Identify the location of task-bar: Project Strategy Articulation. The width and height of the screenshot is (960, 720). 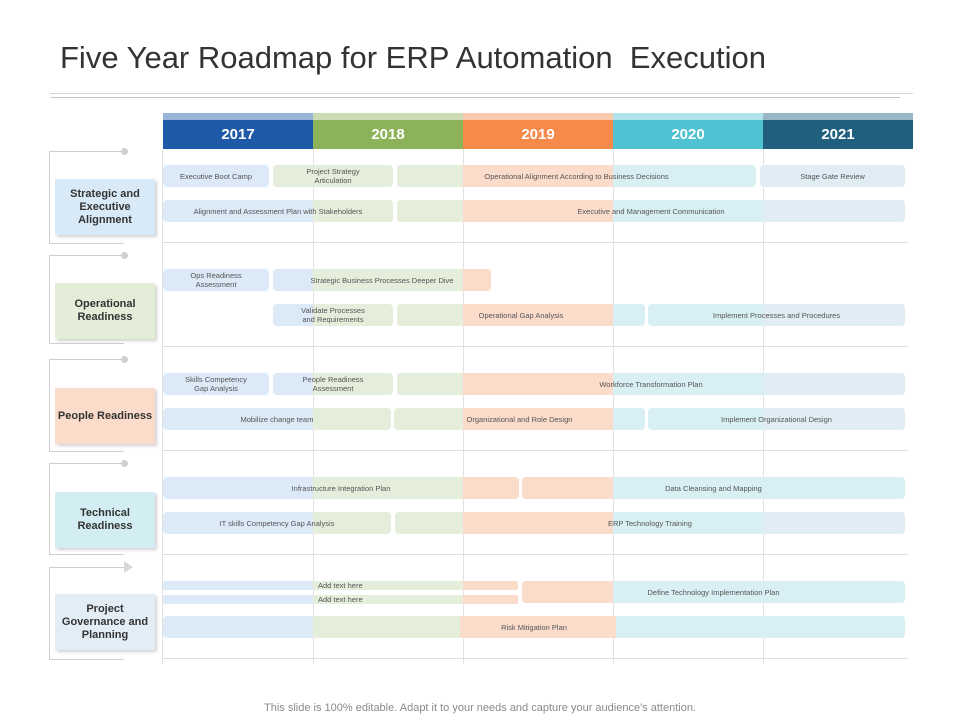
(333, 176).